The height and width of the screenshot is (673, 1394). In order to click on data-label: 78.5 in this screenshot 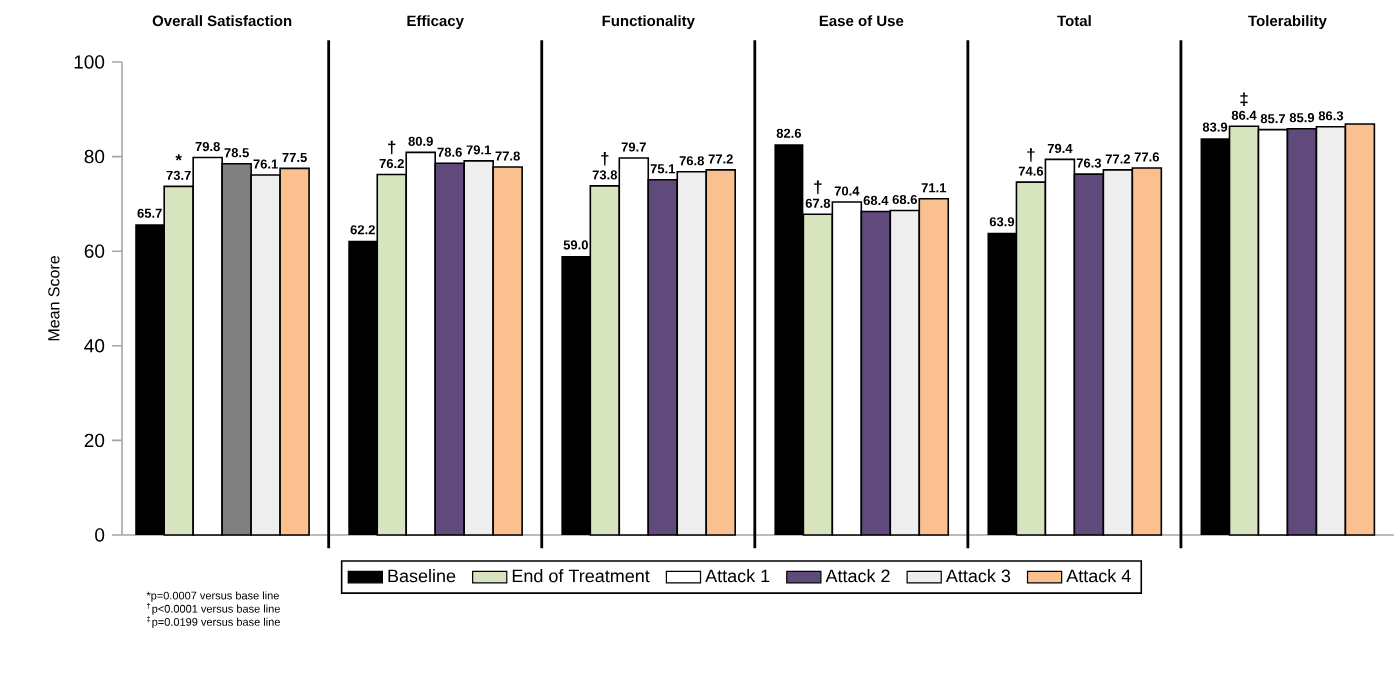, I will do `click(236, 153)`.